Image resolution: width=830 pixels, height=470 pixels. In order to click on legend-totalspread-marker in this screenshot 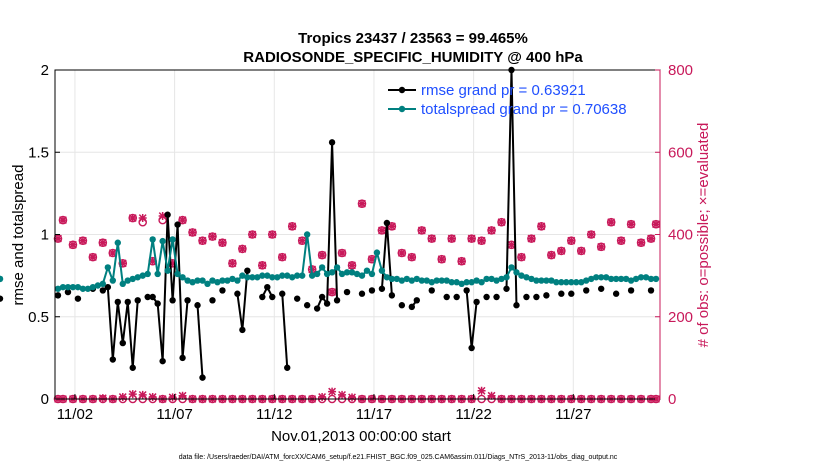, I will do `click(402, 109)`.